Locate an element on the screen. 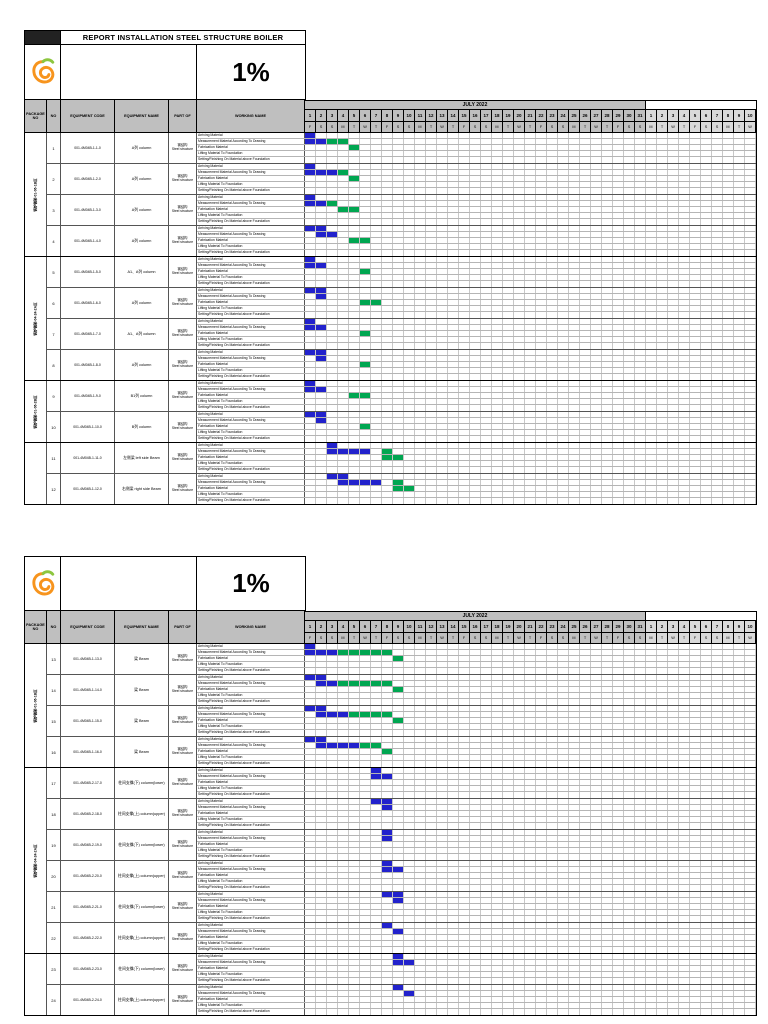  part-of-cell: 钢结构 Steel structure is located at coordinates (183, 721).